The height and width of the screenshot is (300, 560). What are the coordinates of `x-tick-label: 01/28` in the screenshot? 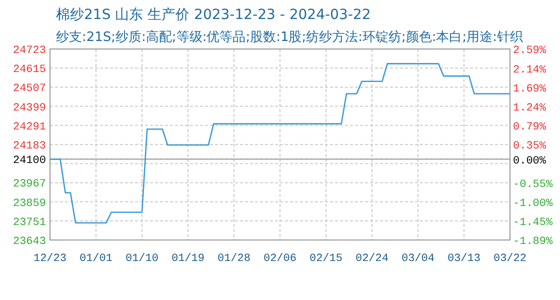 It's located at (234, 259).